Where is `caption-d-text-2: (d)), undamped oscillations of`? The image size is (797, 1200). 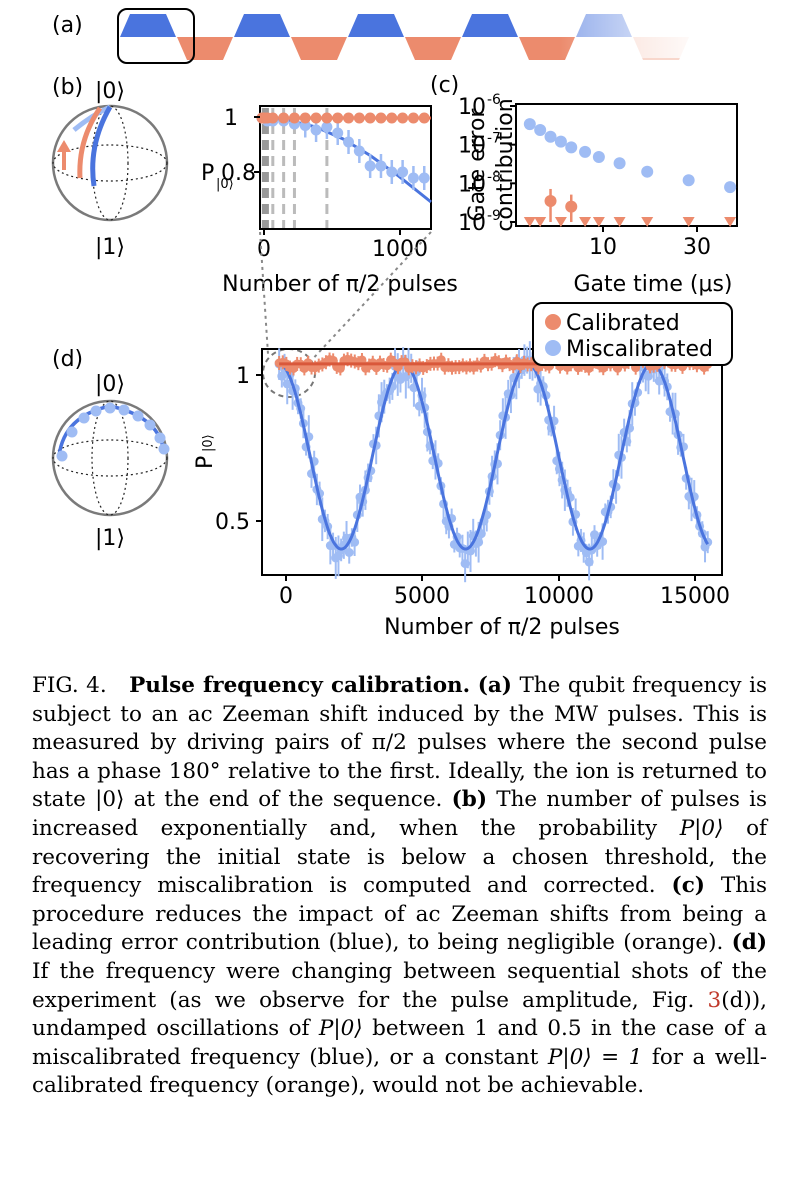
caption-d-text-2: (d)), undamped oscillations of is located at coordinates (399, 1014).